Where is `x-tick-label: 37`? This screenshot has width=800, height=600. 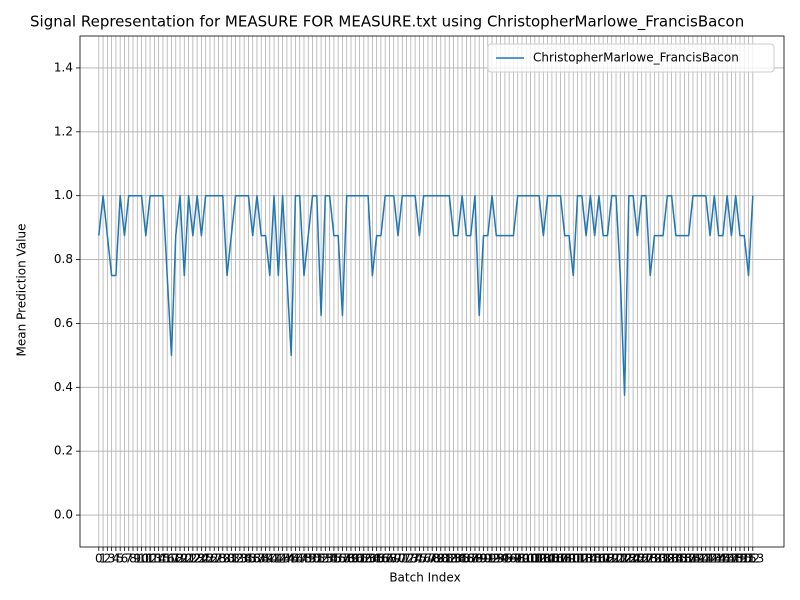 x-tick-label: 37 is located at coordinates (256, 559).